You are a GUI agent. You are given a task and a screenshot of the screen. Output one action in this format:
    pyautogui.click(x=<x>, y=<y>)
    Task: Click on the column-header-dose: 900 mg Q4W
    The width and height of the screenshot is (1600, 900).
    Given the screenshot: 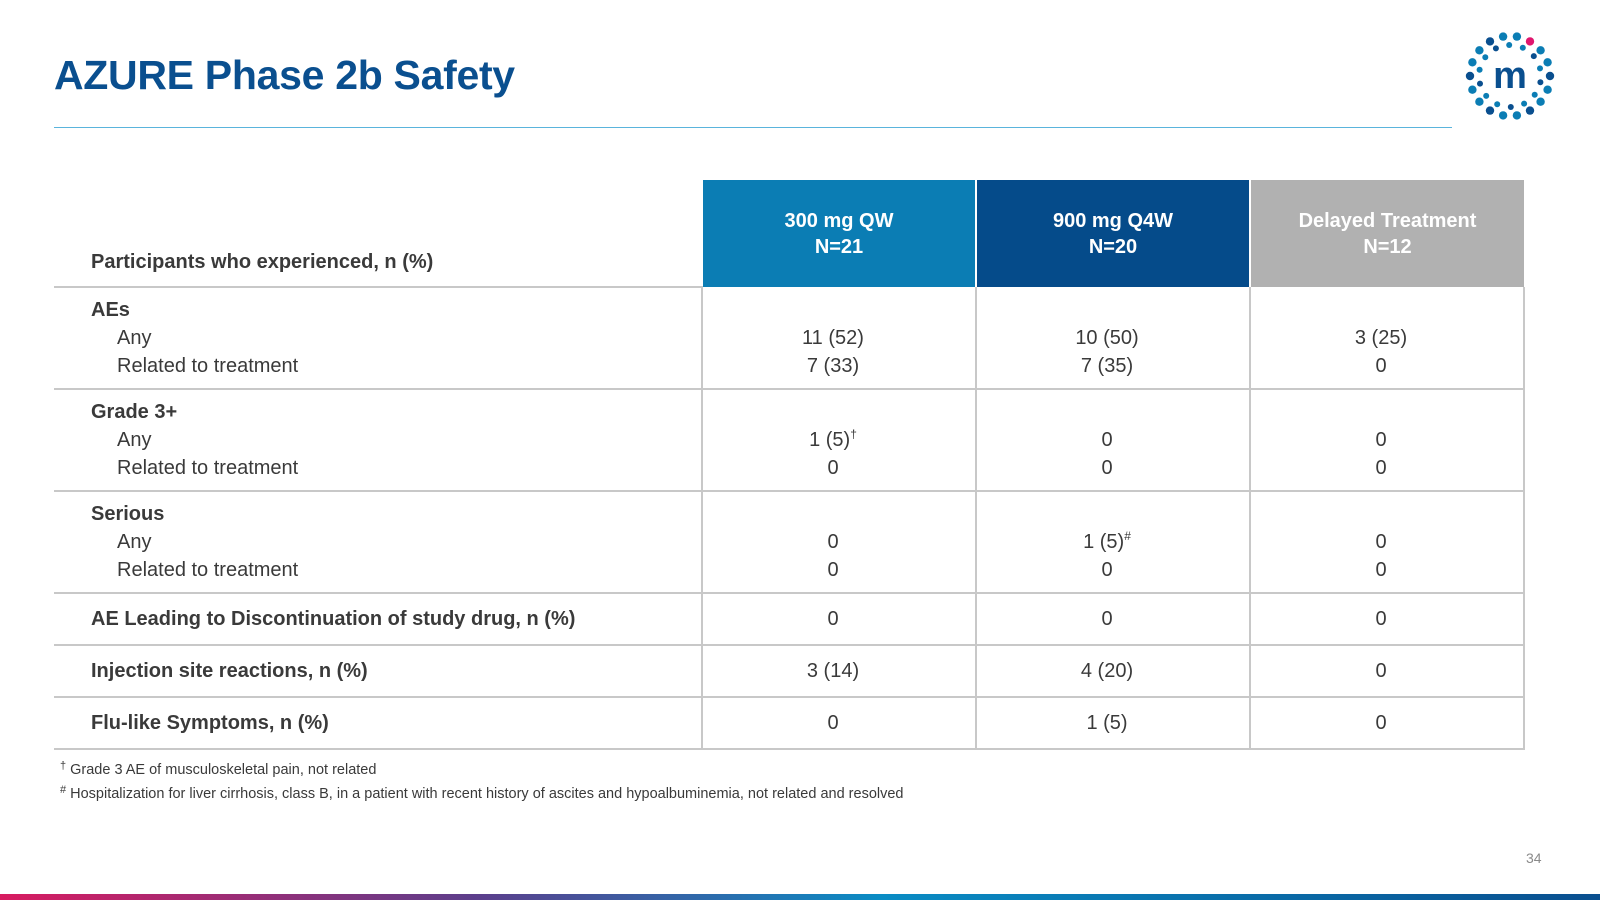 What is the action you would take?
    pyautogui.click(x=1113, y=220)
    